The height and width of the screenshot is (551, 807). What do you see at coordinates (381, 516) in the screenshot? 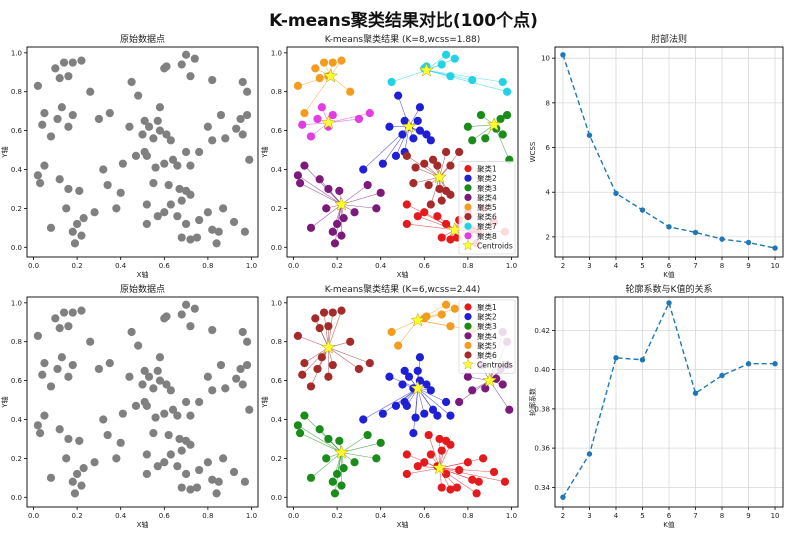
I see `x-tick-label: 0.4` at bounding box center [381, 516].